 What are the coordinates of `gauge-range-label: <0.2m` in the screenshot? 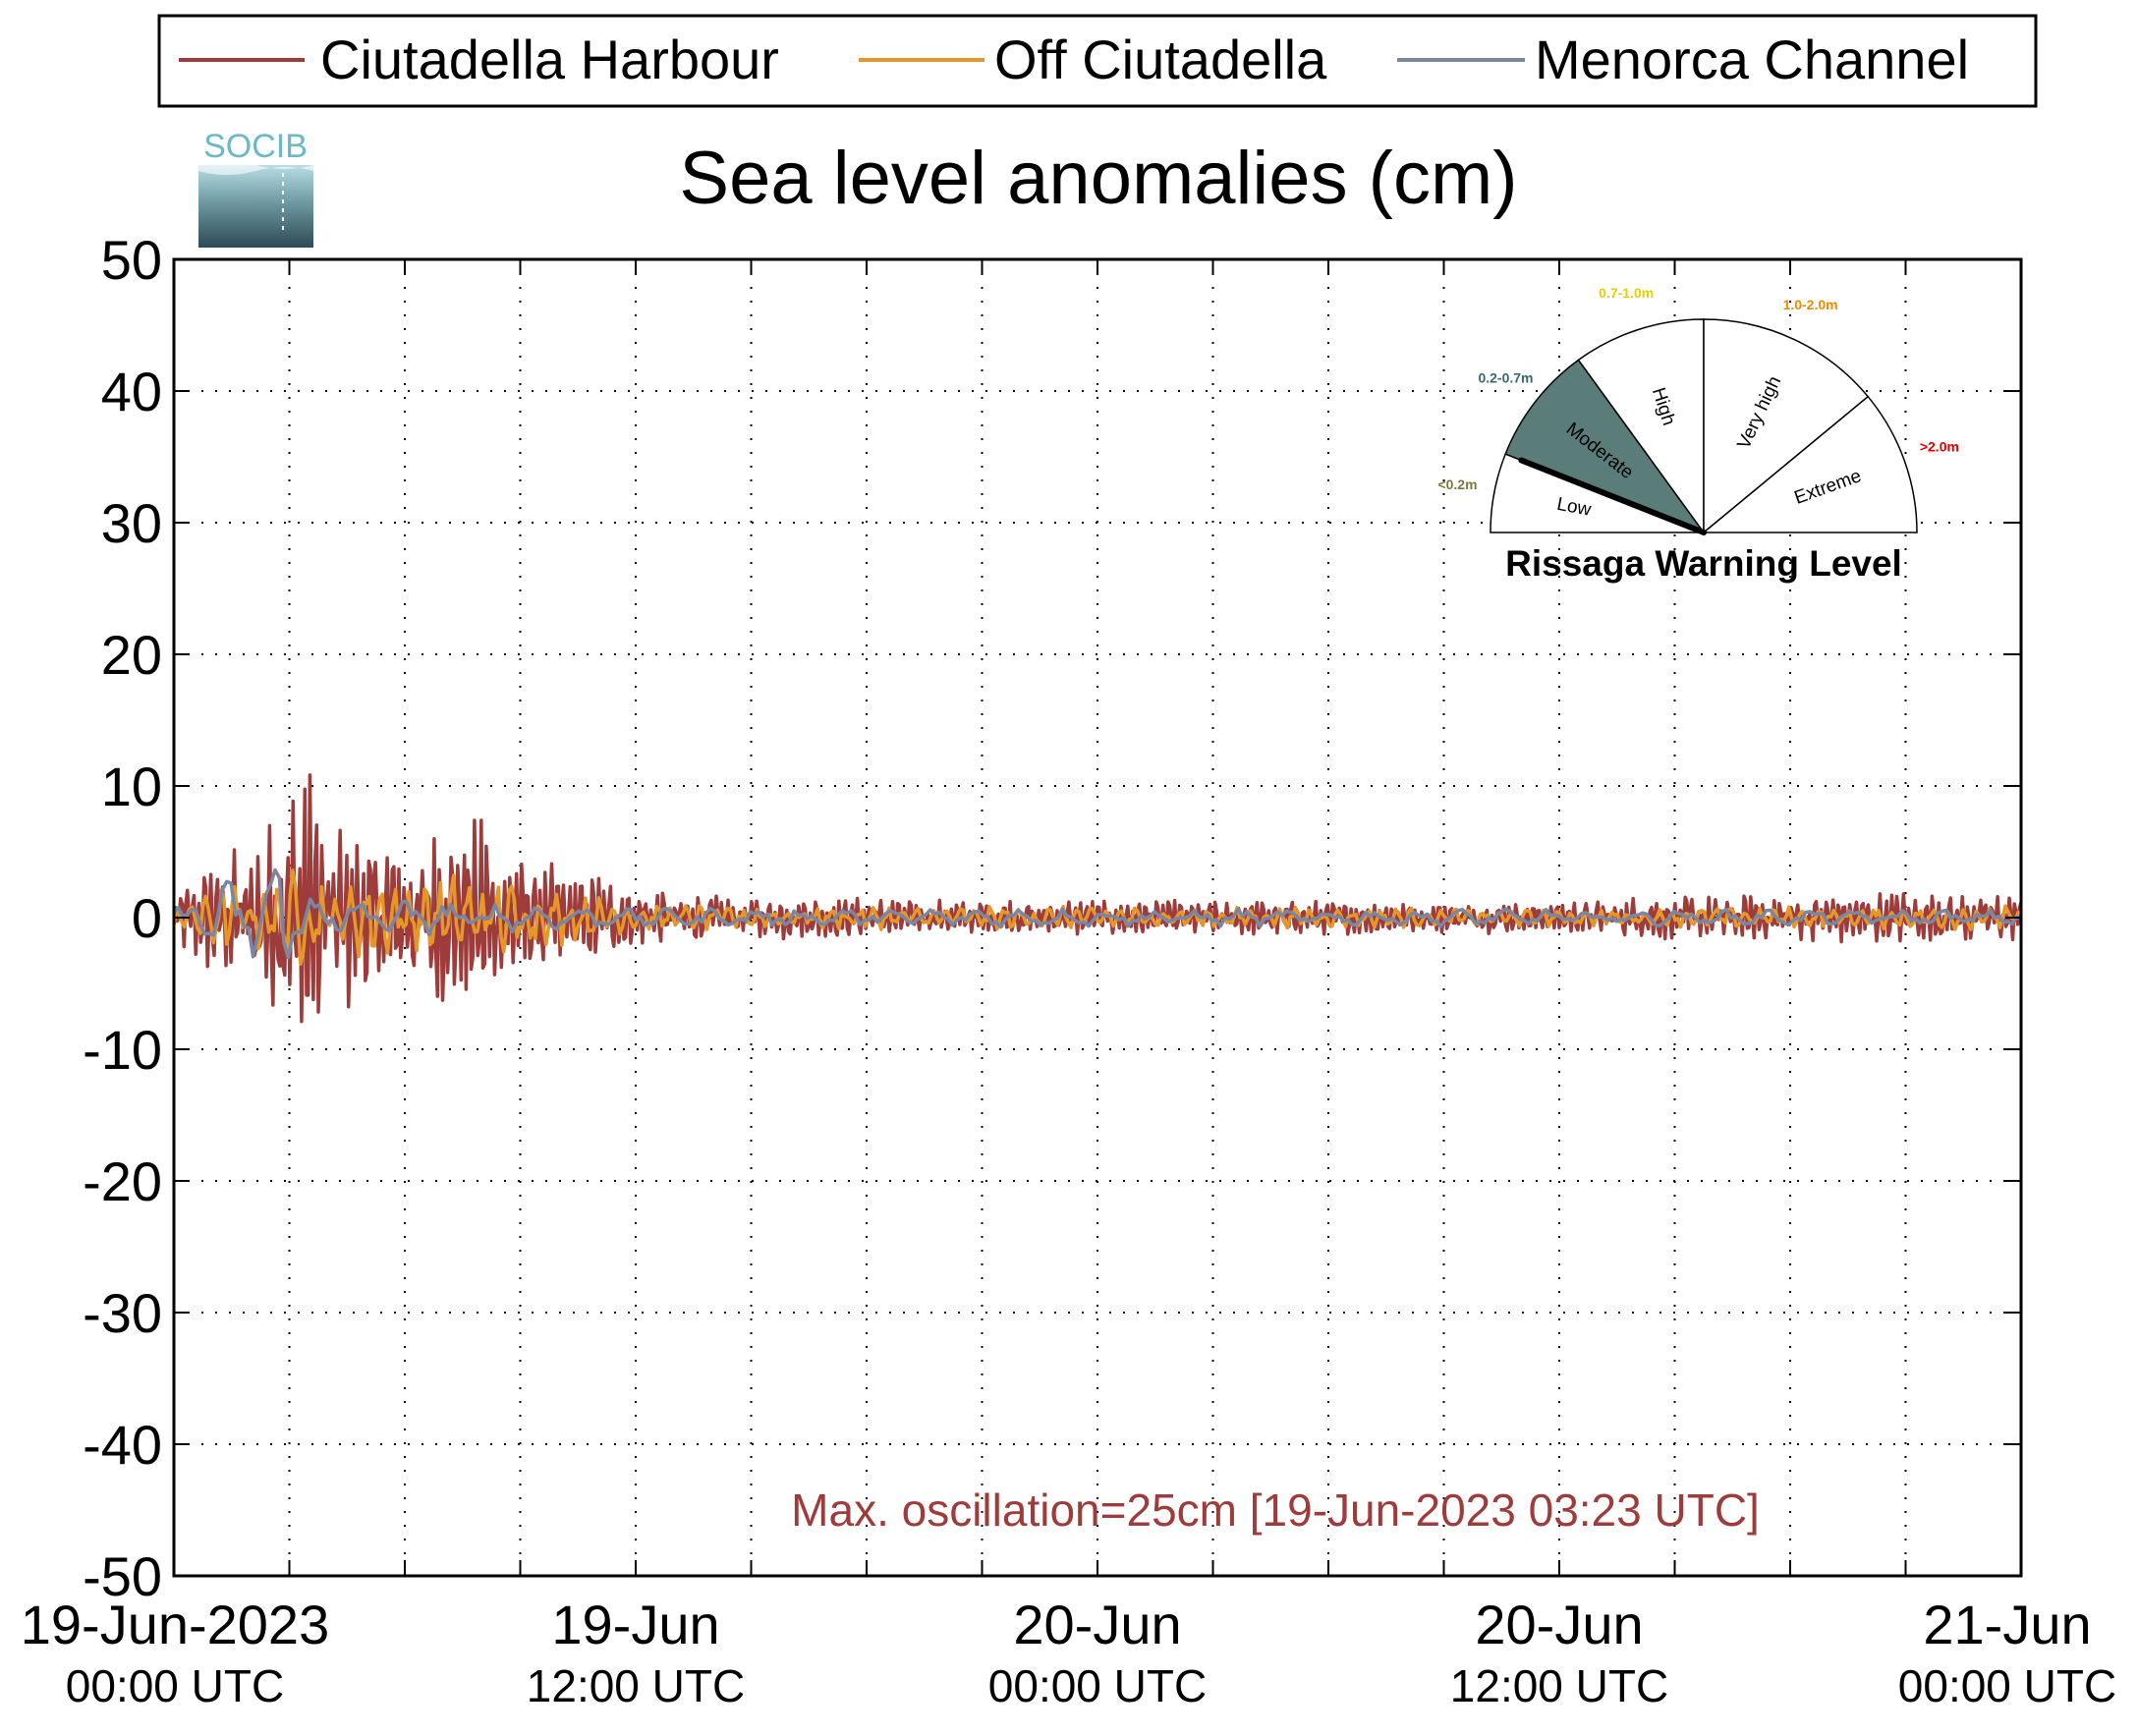 It's located at (1457, 484).